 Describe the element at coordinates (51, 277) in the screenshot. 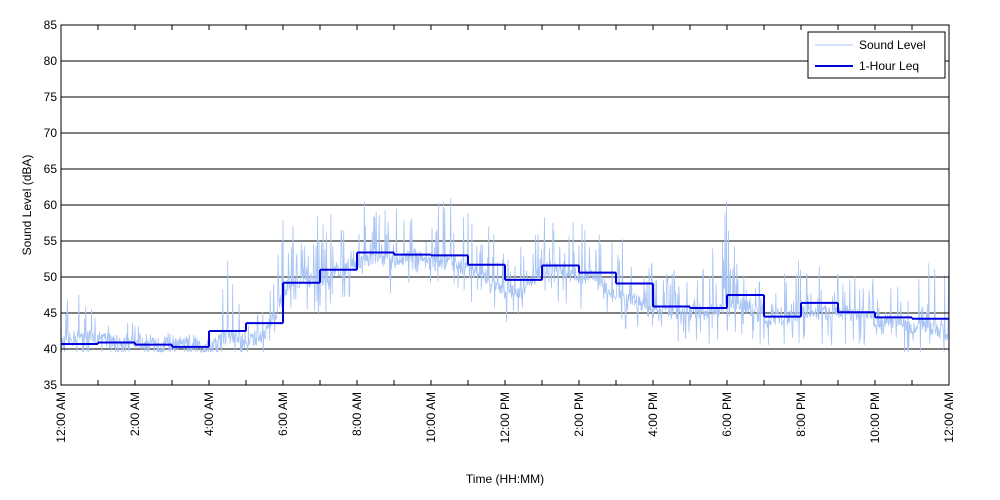

I see `y-tick-label: 50` at that location.